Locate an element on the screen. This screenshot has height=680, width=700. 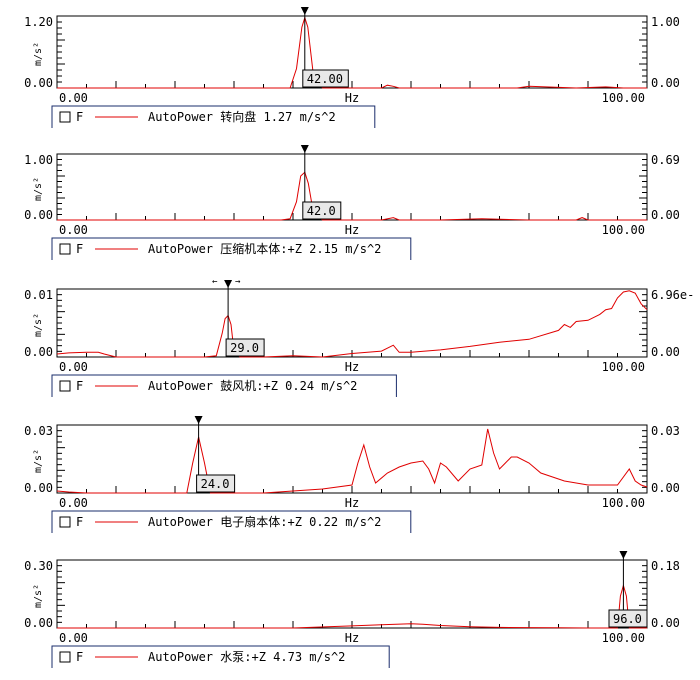
cursor-value-label: 24.0 is located at coordinates (215, 484).